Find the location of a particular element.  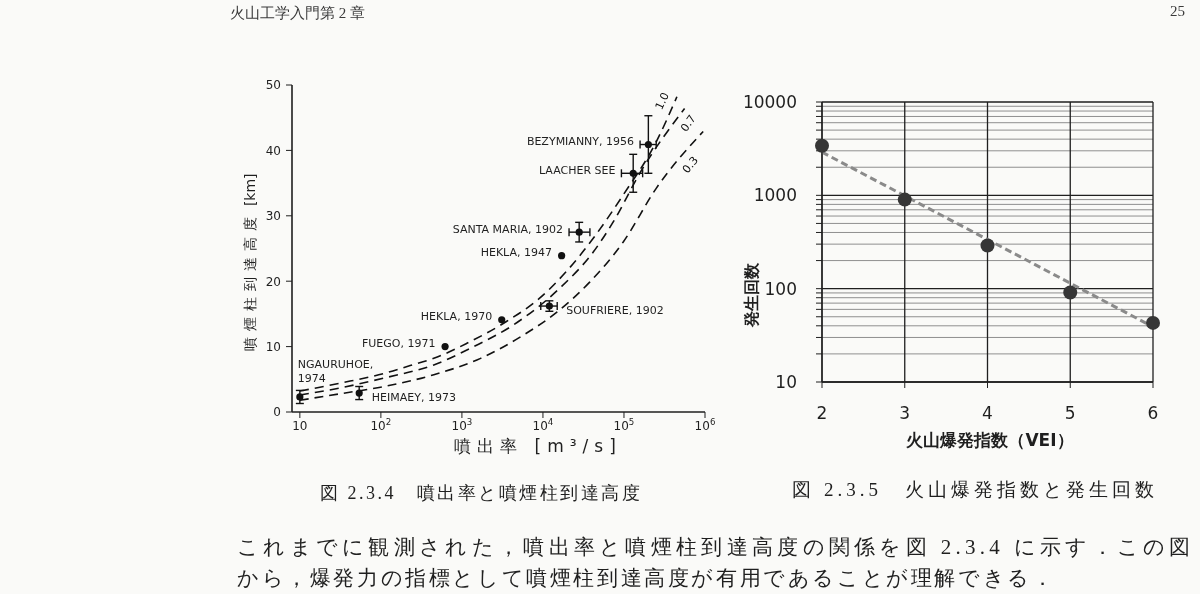

y-tick-label: 1000 is located at coordinates (775, 195).